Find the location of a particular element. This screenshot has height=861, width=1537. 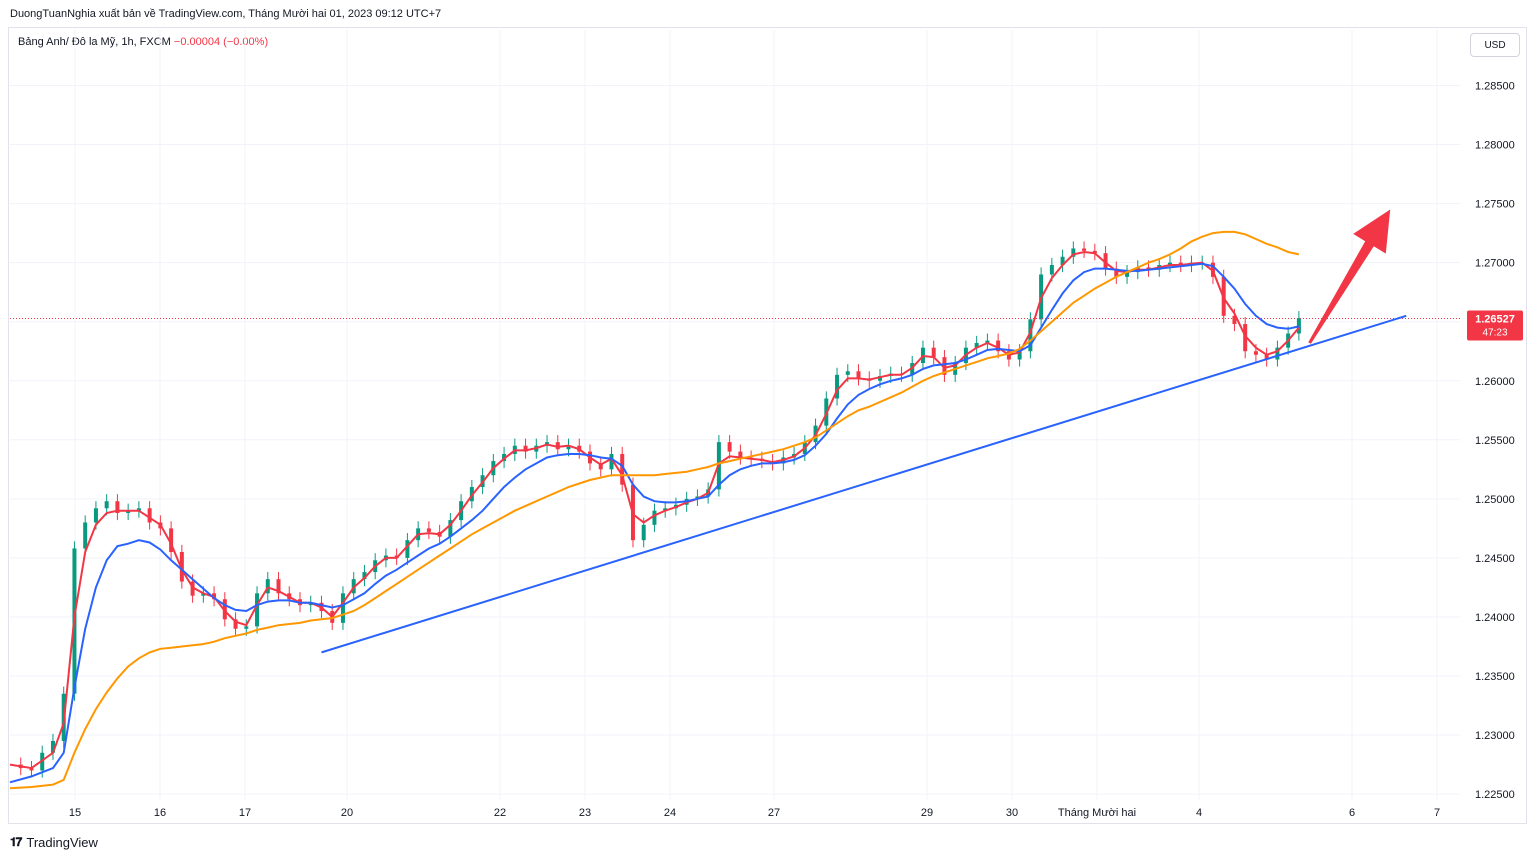

brand-name: TradingView is located at coordinates (62, 842).